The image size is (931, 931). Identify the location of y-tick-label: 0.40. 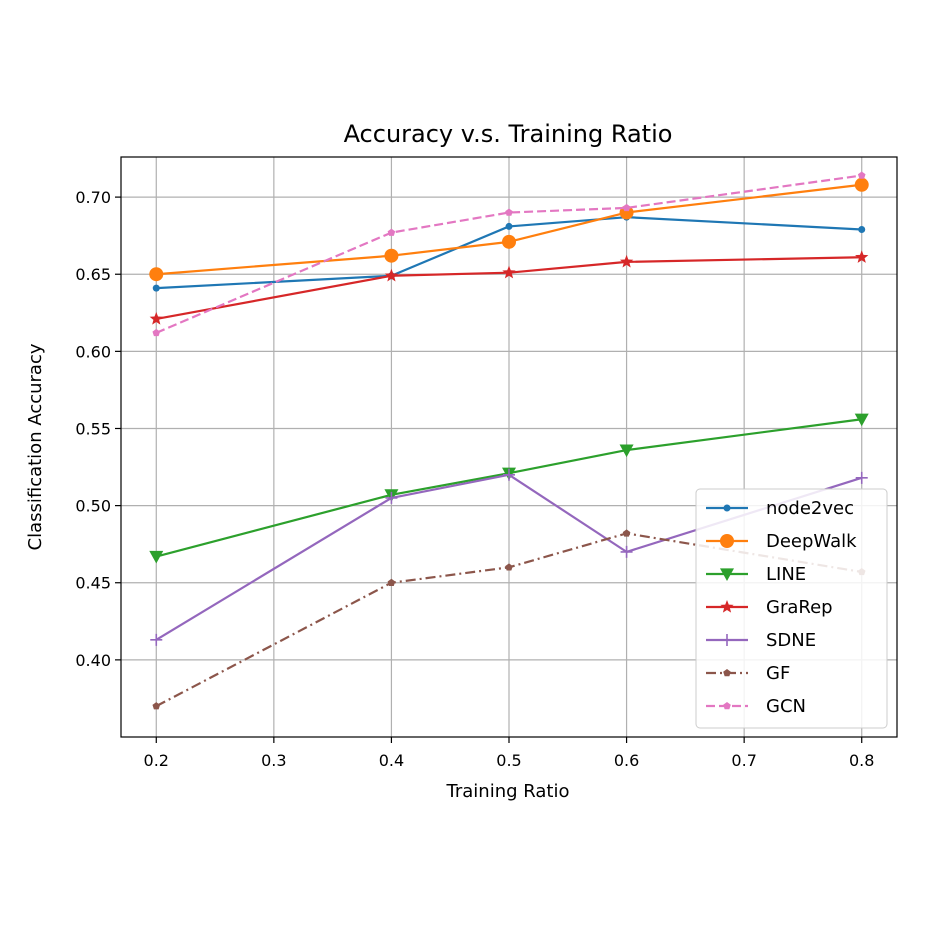
(93, 660).